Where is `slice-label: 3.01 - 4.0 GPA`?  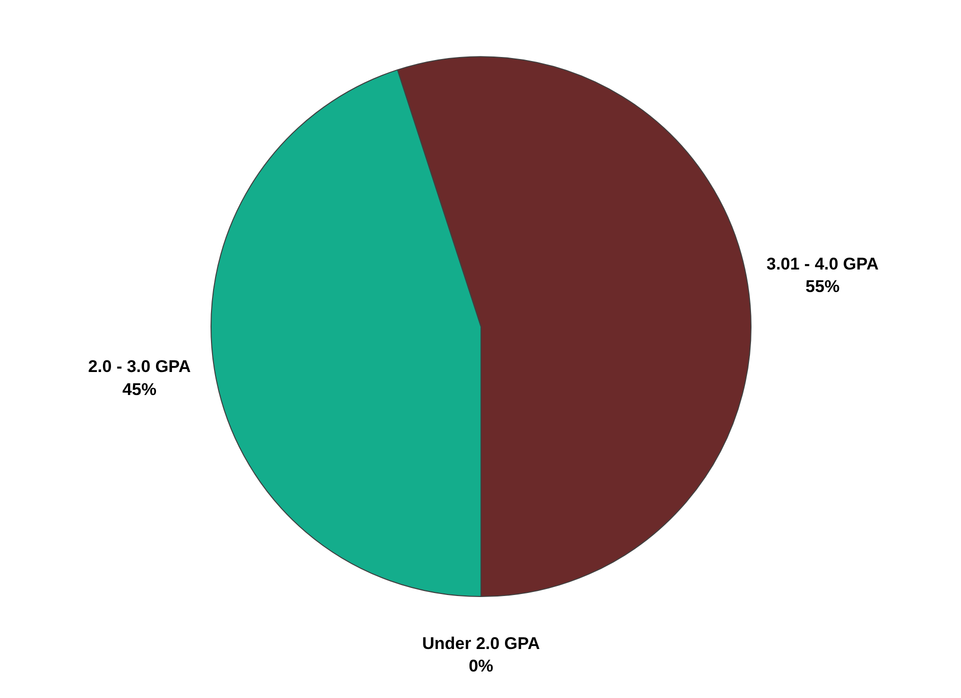
slice-label: 3.01 - 4.0 GPA is located at coordinates (822, 264).